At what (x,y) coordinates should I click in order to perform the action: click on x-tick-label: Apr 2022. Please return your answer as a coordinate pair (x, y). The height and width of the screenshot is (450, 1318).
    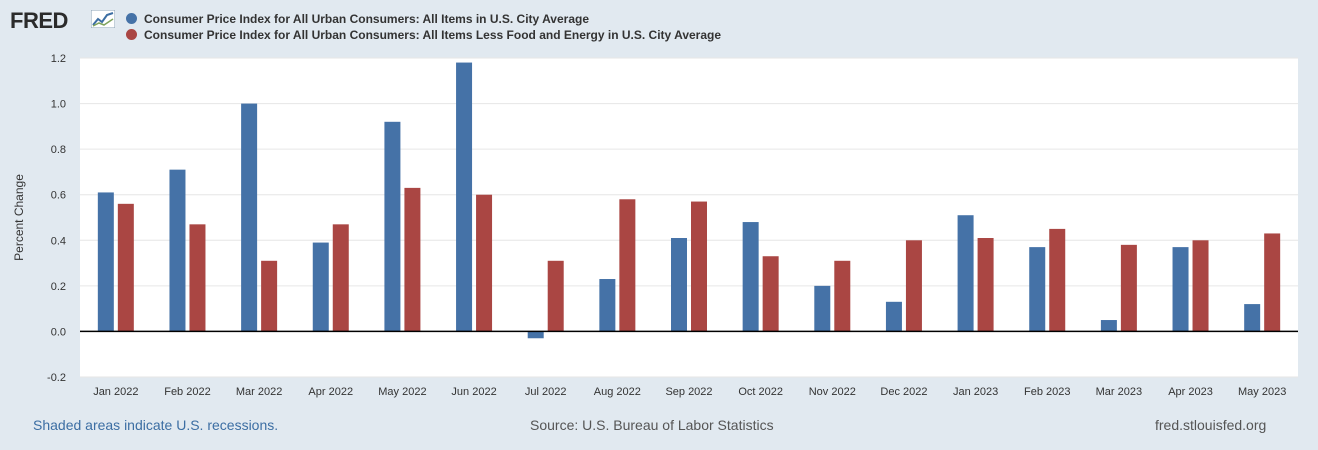
    Looking at the image, I should click on (330, 392).